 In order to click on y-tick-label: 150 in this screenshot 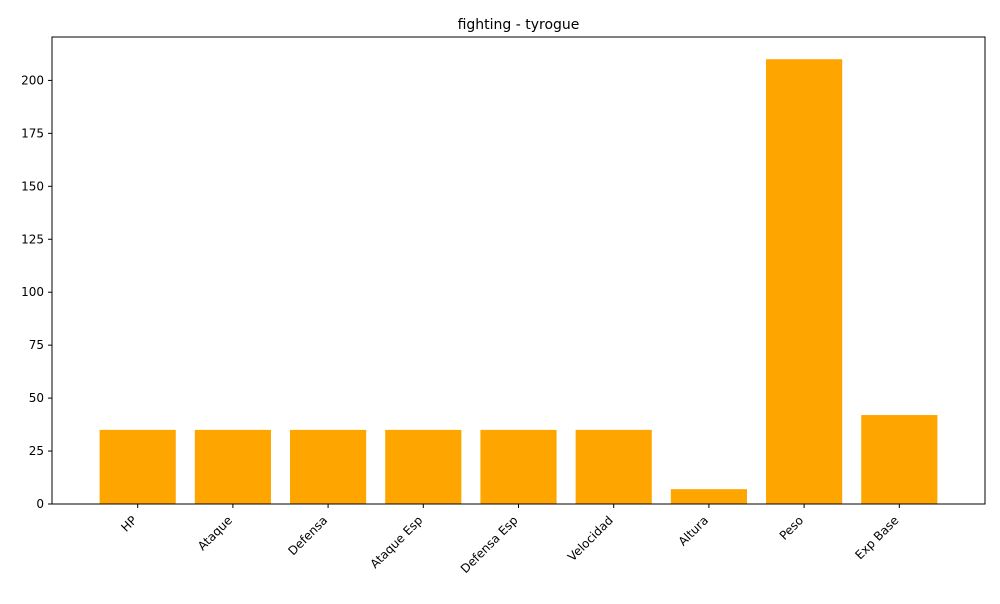, I will do `click(32, 186)`.